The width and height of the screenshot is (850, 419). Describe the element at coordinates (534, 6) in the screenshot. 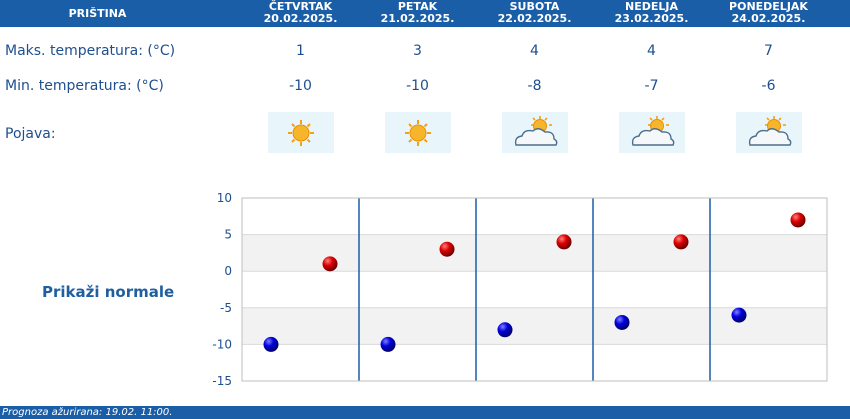

I see `day-name: SUBOTA` at that location.